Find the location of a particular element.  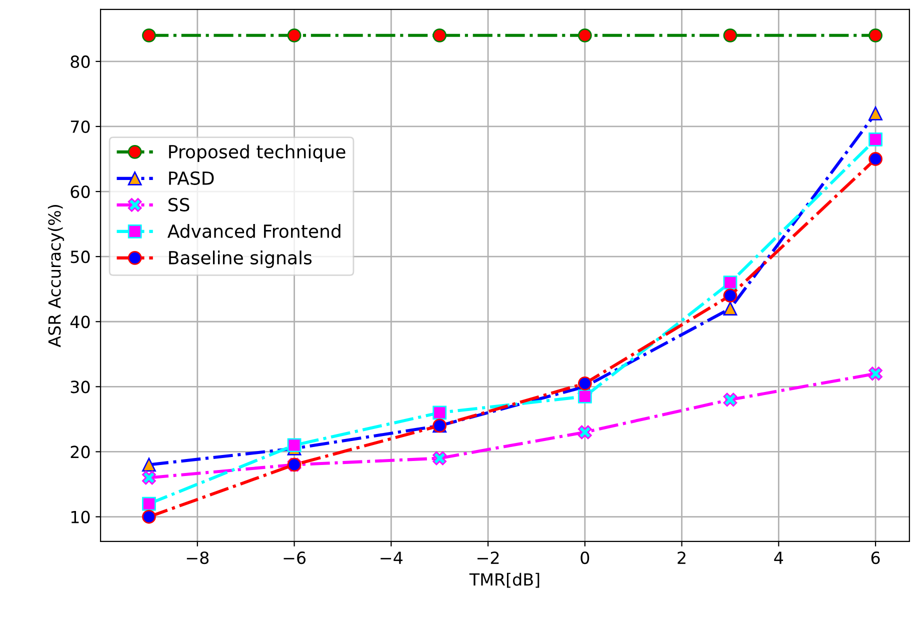

x-tick-label: −6 is located at coordinates (295, 558).